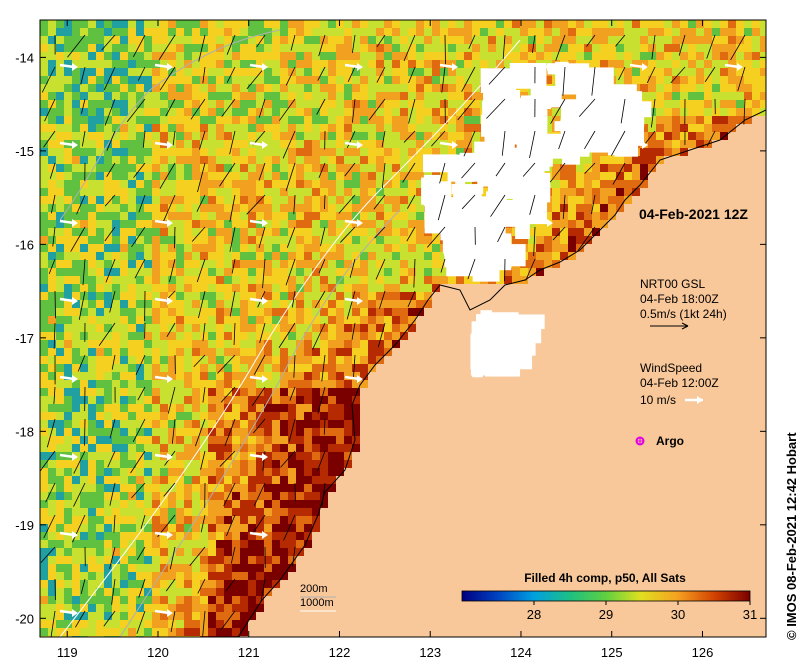 This screenshot has height=672, width=809. Describe the element at coordinates (693, 214) in the screenshot. I see `timestamp-label: 04-Feb-2021 12Z` at that location.